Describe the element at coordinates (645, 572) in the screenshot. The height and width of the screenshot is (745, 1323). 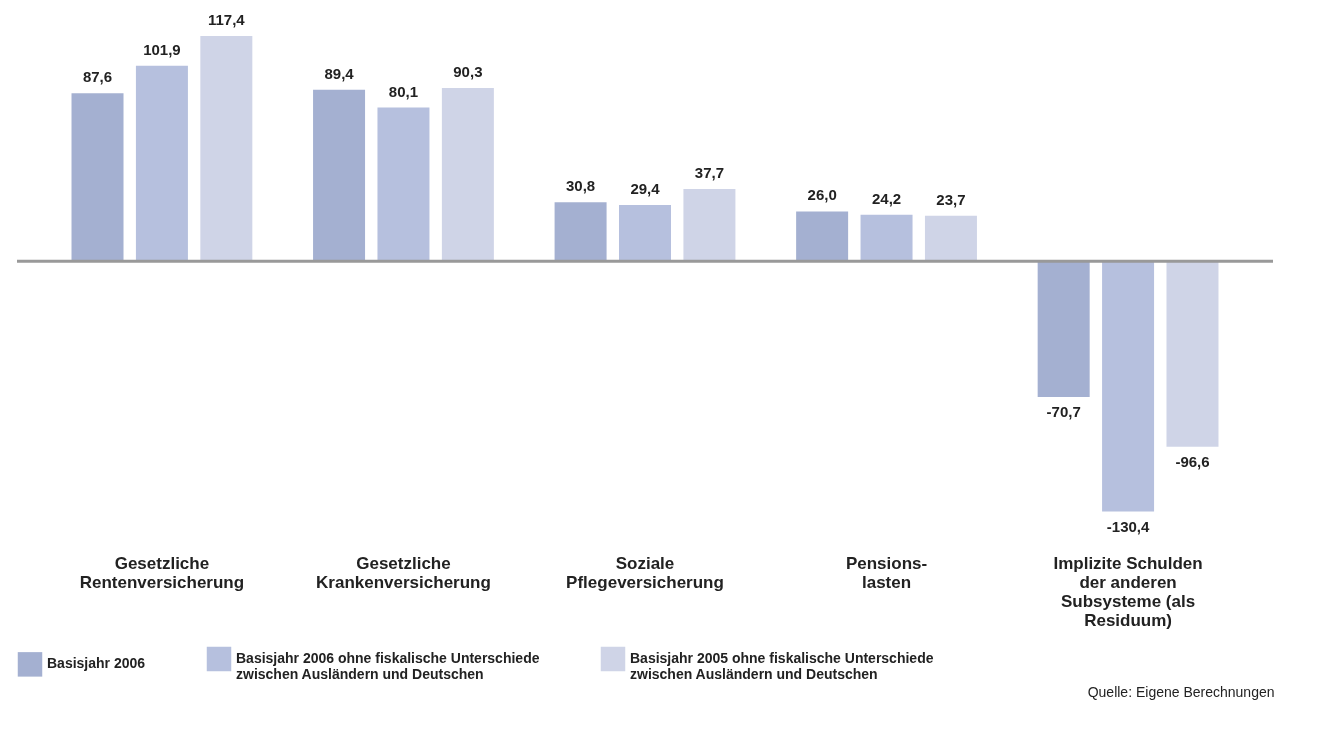
I see `x-tick-label: Soziale Pflegeversicherung` at that location.